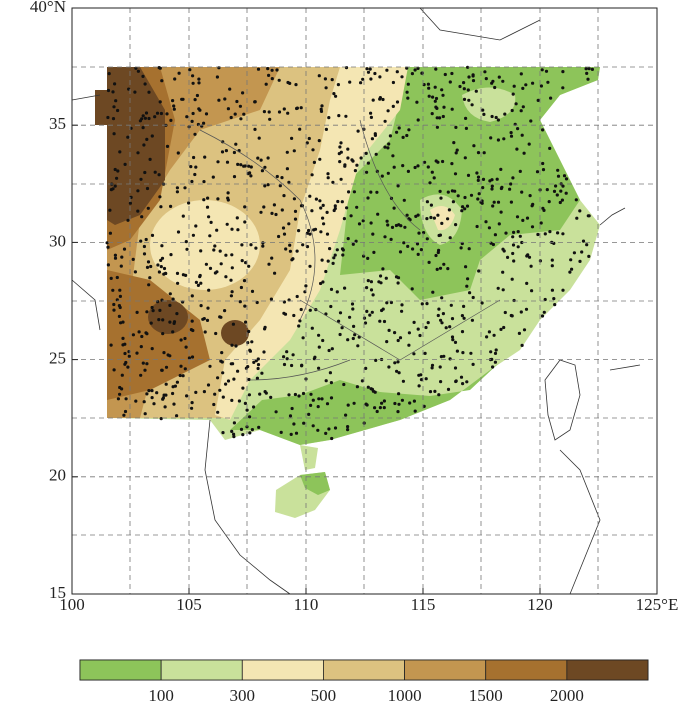  Describe the element at coordinates (189, 604) in the screenshot. I see `x-tick-label: 105` at that location.